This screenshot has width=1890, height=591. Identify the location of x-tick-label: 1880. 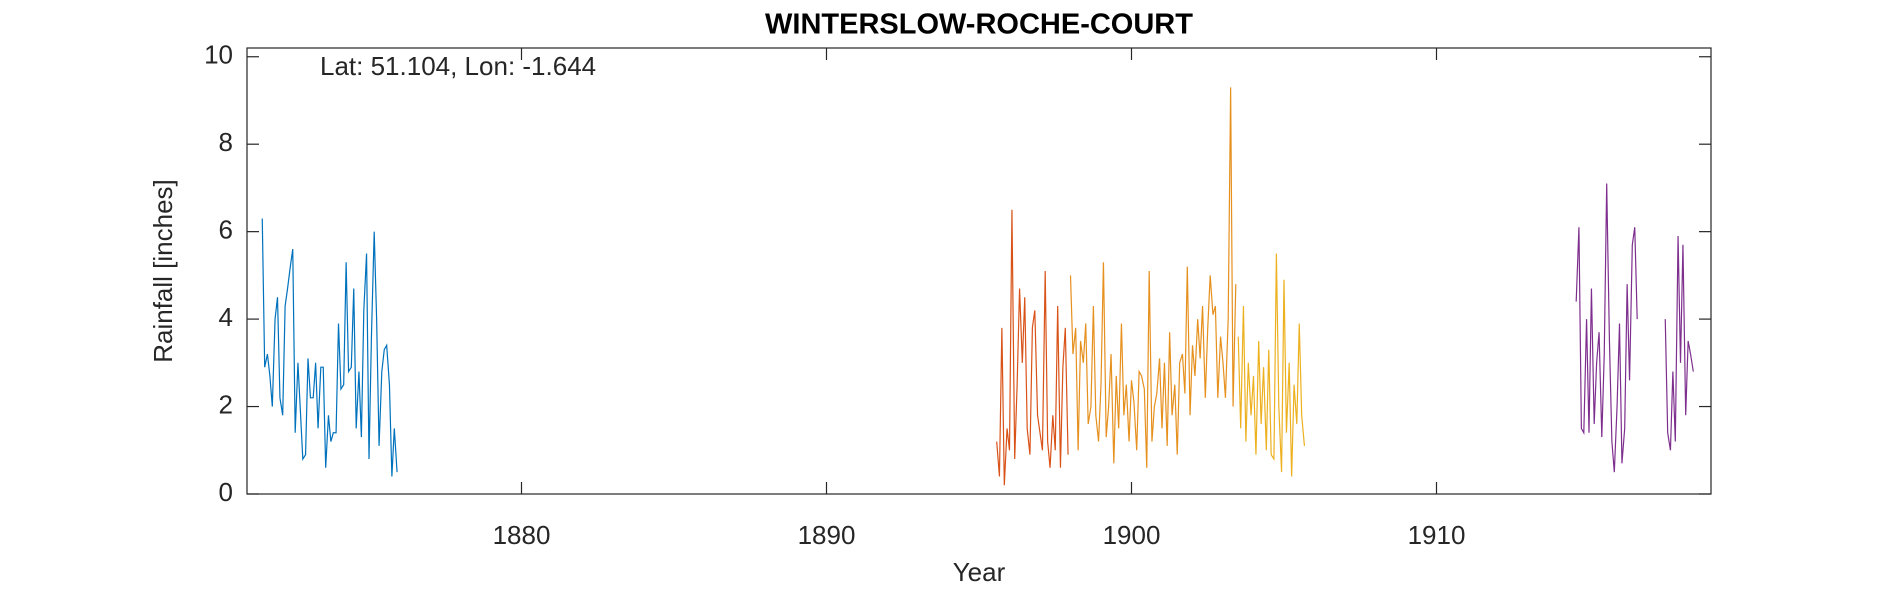
(522, 535).